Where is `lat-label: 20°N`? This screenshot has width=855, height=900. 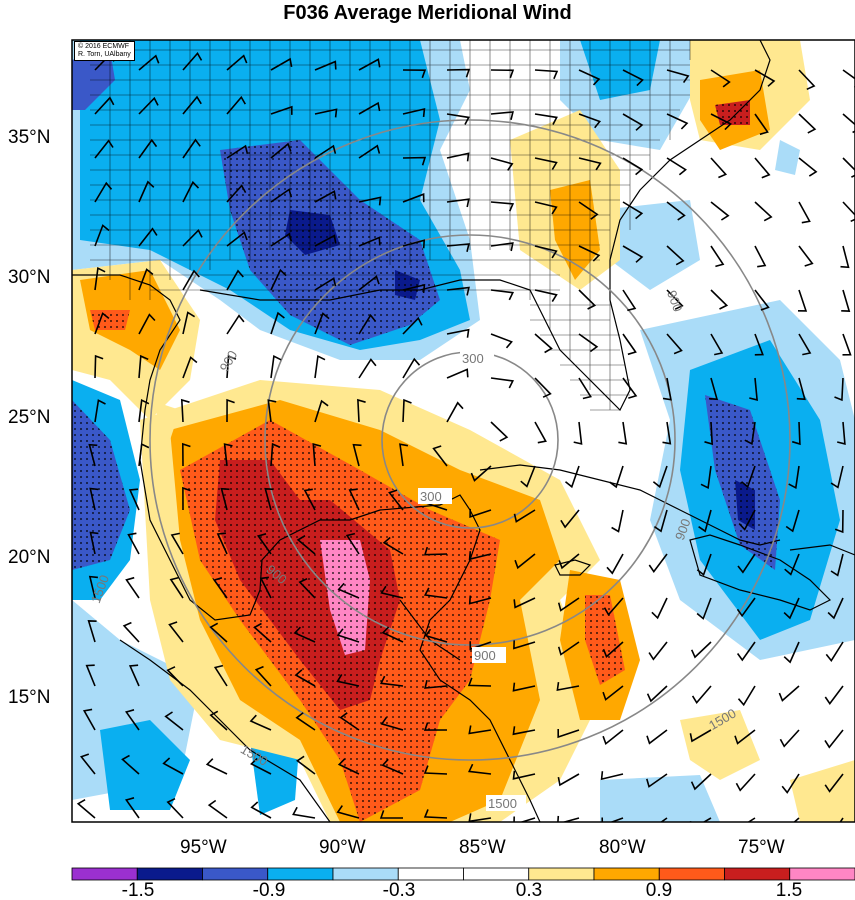
lat-label: 20°N is located at coordinates (29, 557).